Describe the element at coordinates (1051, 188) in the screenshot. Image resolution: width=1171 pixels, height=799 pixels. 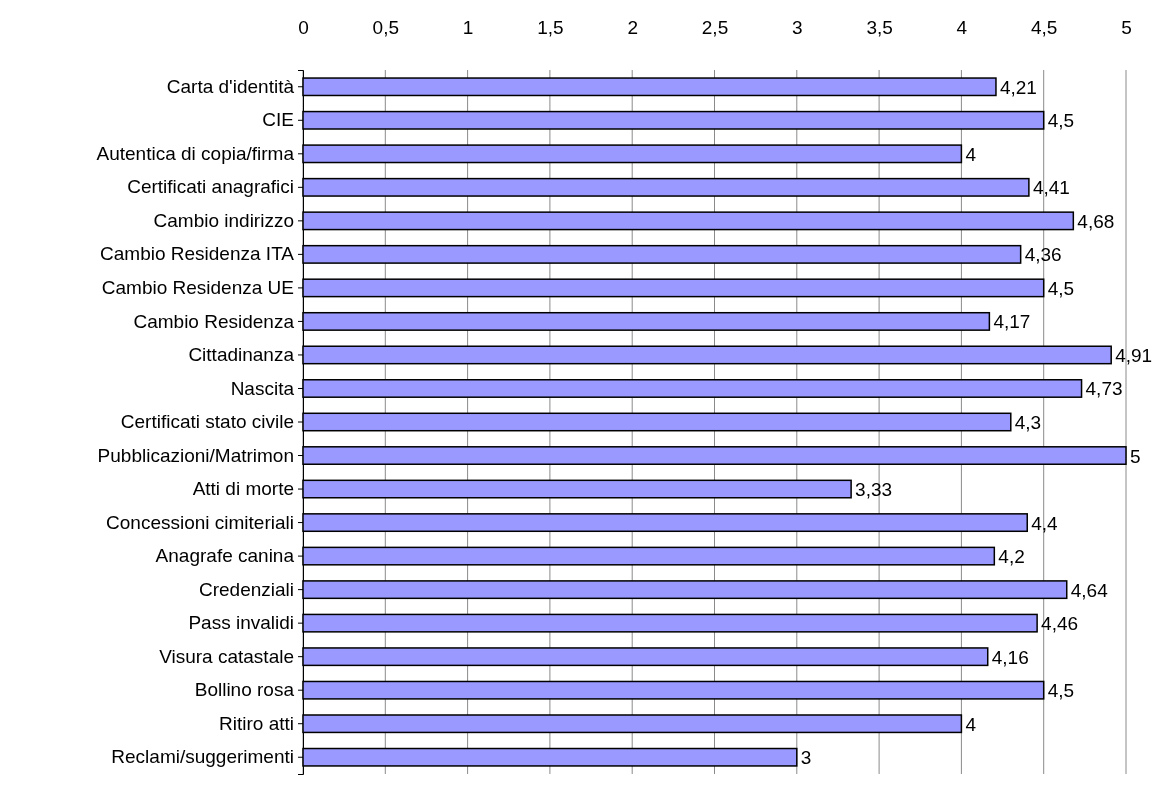
I see `data-label: 4,41` at that location.